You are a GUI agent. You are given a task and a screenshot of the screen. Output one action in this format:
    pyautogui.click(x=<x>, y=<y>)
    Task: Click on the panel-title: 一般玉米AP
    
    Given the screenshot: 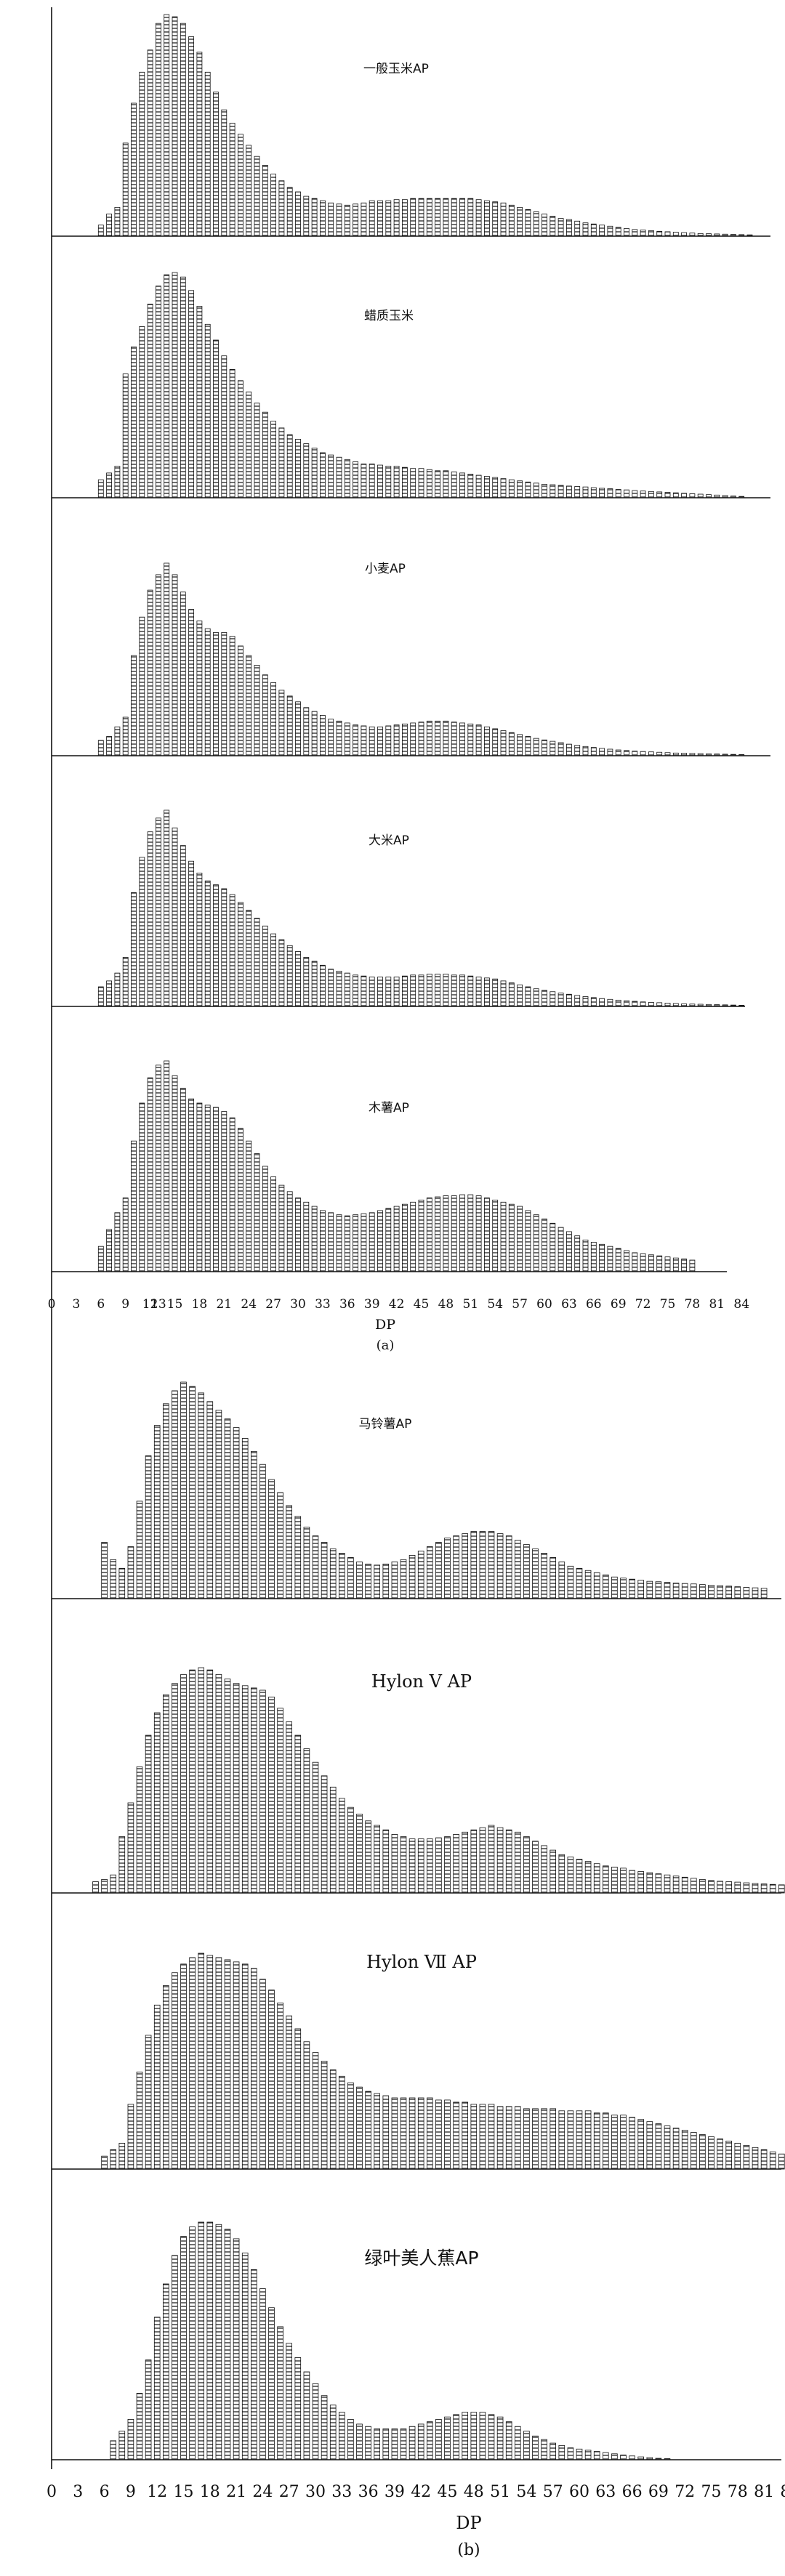 What is the action you would take?
    pyautogui.click(x=396, y=69)
    